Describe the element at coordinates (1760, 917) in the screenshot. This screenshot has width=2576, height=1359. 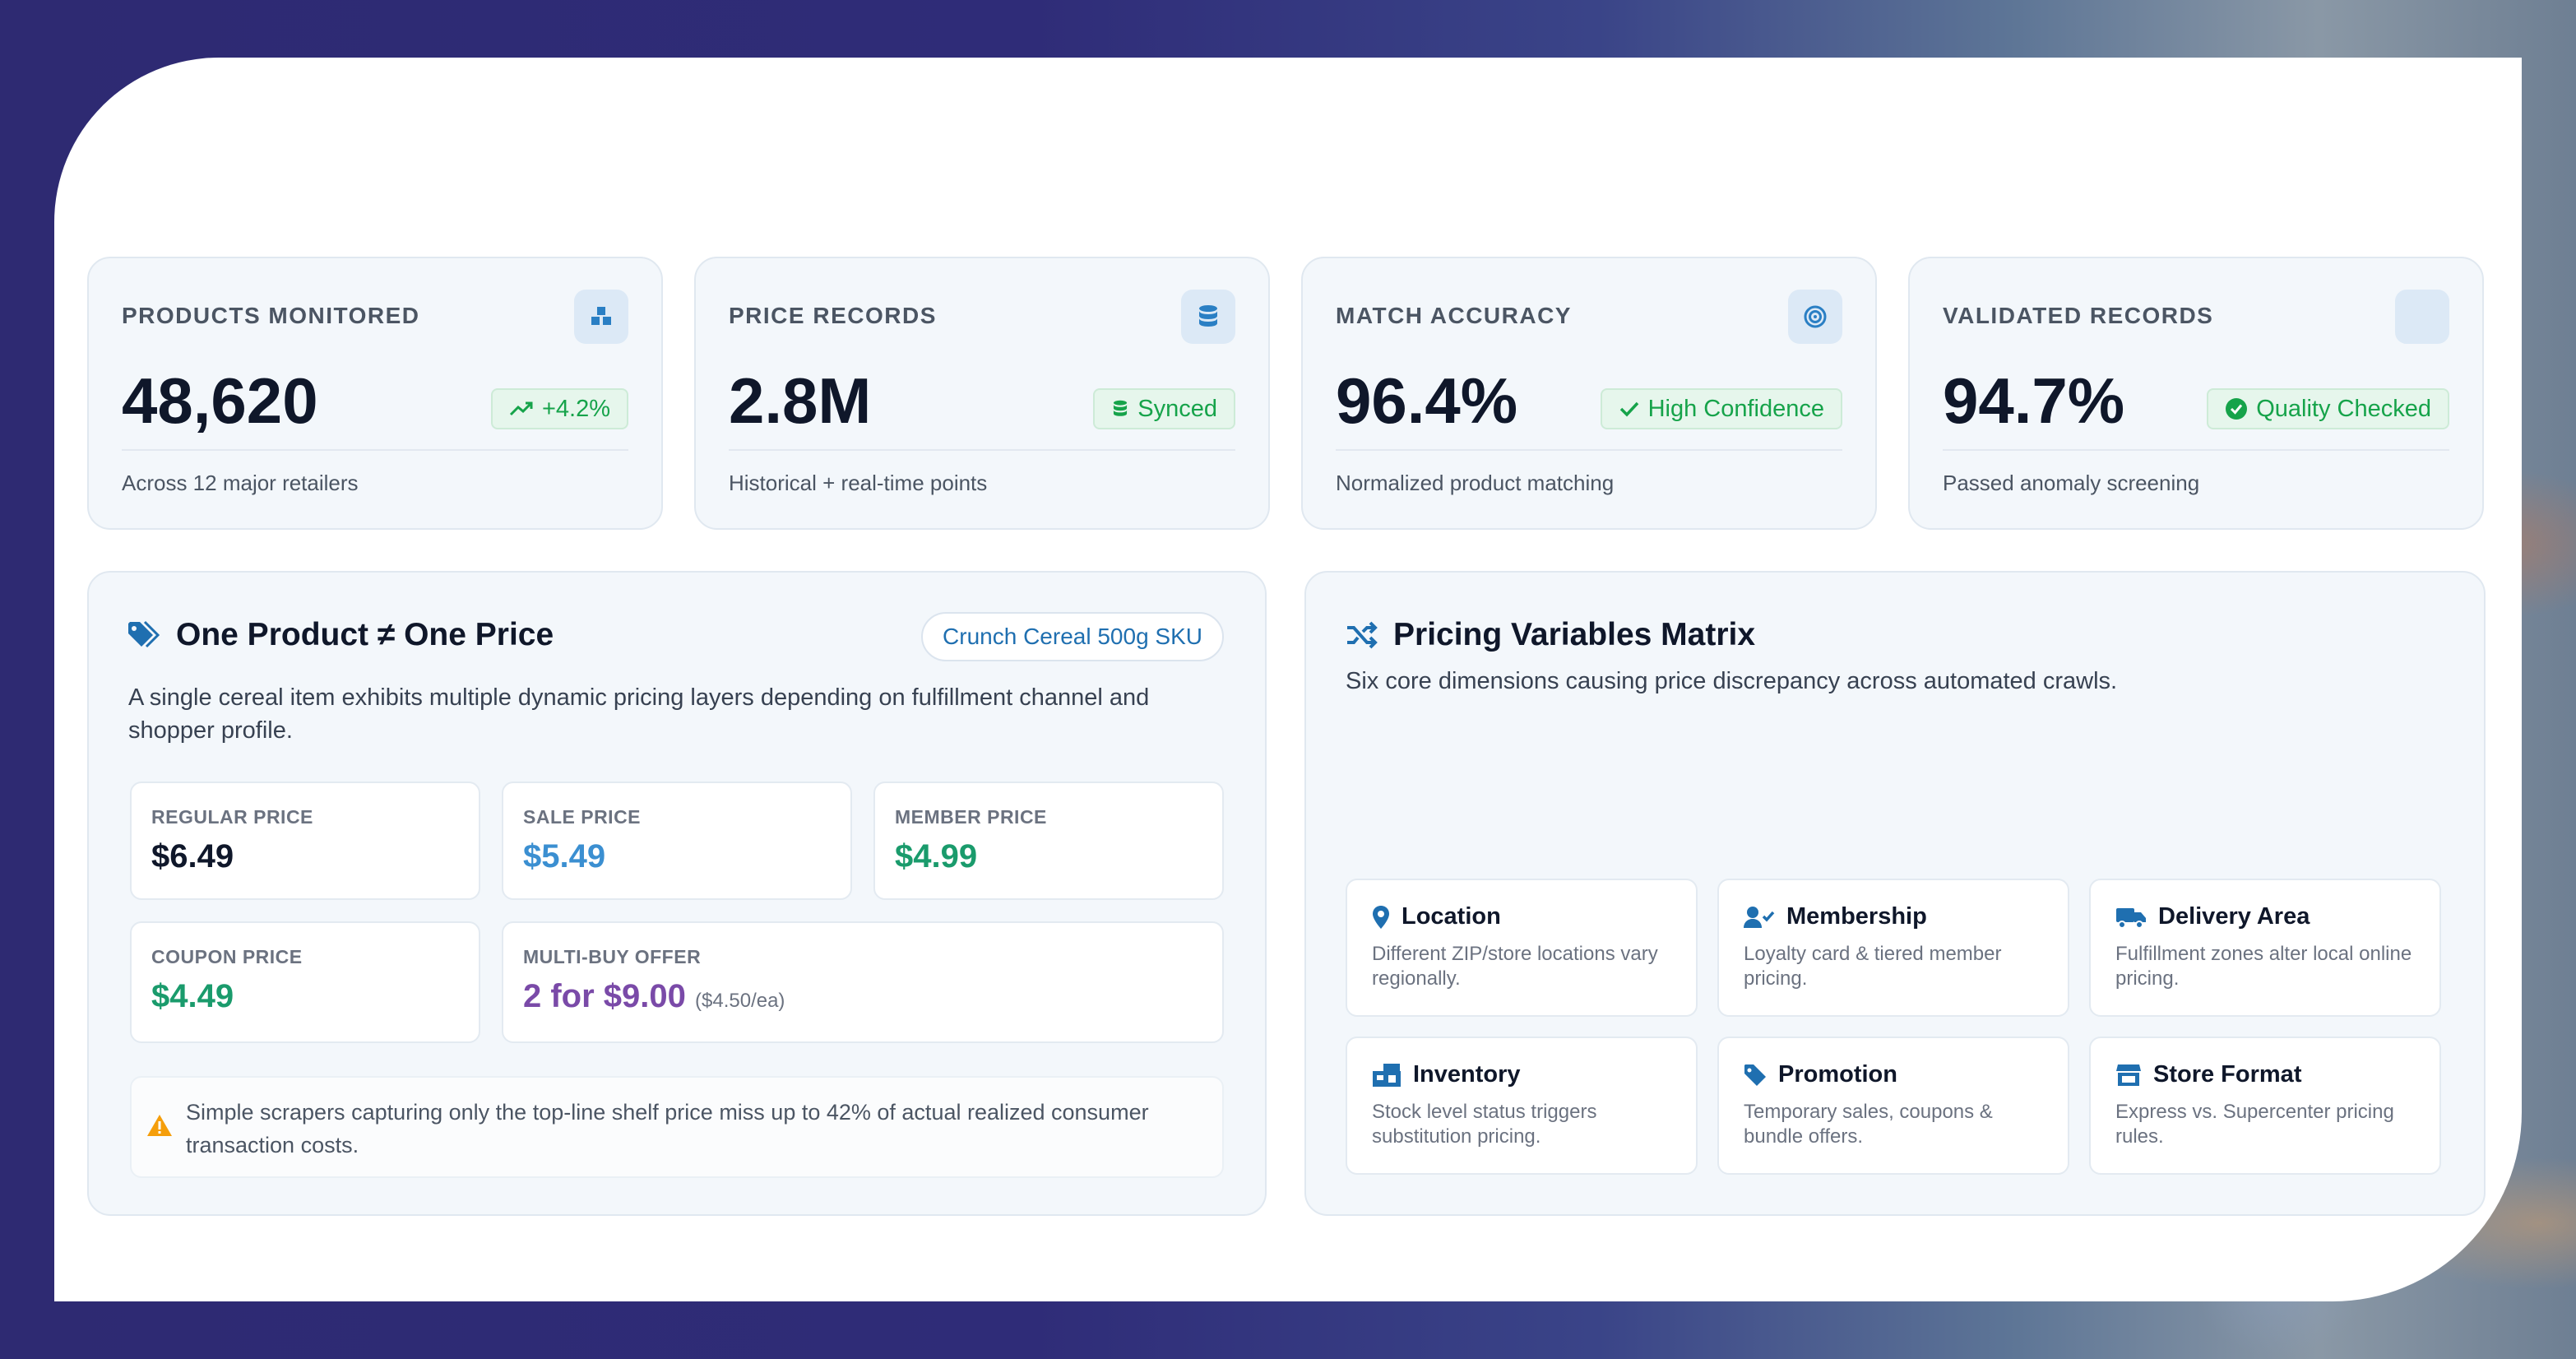
I see `user-check-icon` at that location.